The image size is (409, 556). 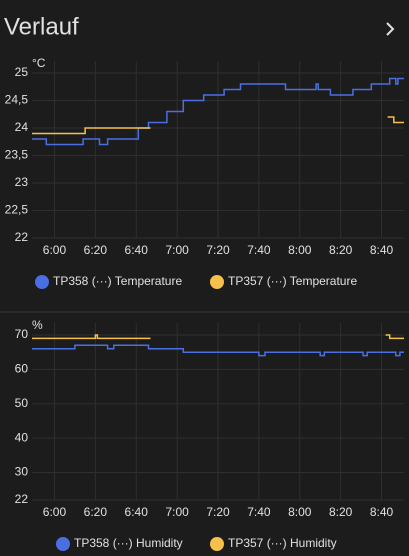 I want to click on legend-label: TP357 (···) Humidity, so click(x=282, y=543).